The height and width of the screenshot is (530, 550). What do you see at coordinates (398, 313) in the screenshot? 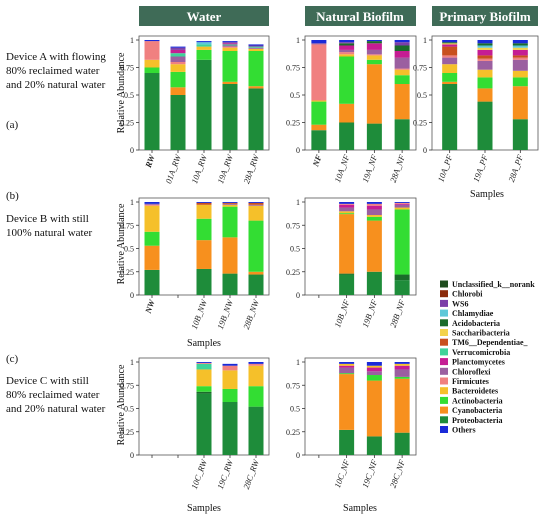
I see `x-tick-label: 28B_NF` at bounding box center [398, 313].